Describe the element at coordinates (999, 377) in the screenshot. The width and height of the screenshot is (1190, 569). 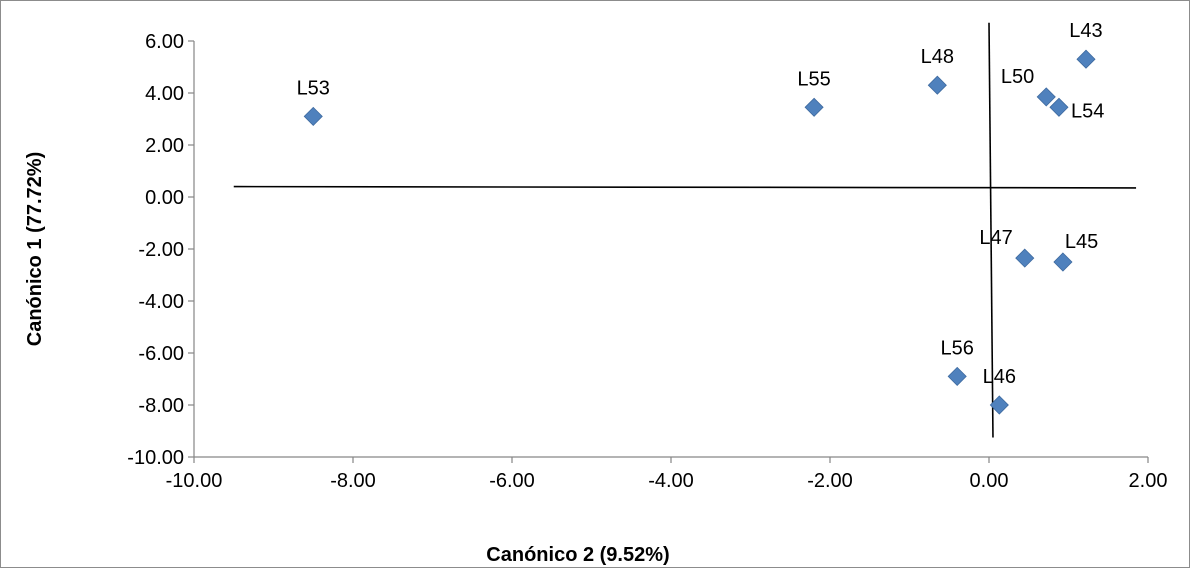
I see `point-label-l46: L46` at that location.